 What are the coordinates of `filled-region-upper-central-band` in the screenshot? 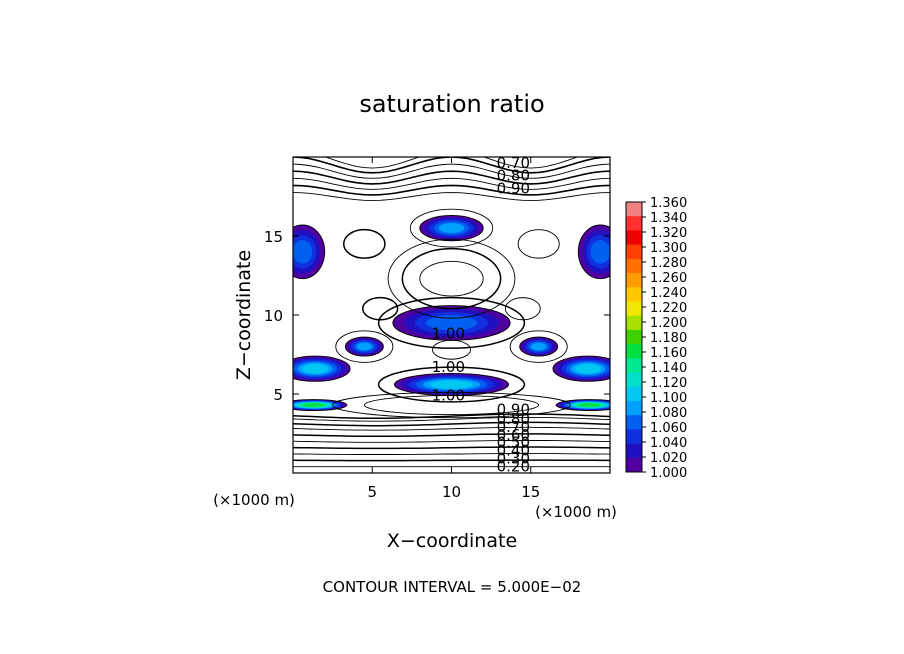 It's located at (451, 228).